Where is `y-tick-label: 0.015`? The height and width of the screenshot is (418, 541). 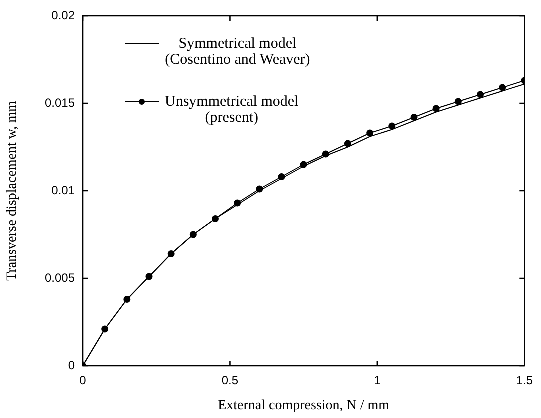
y-tick-label: 0.015 is located at coordinates (60, 103).